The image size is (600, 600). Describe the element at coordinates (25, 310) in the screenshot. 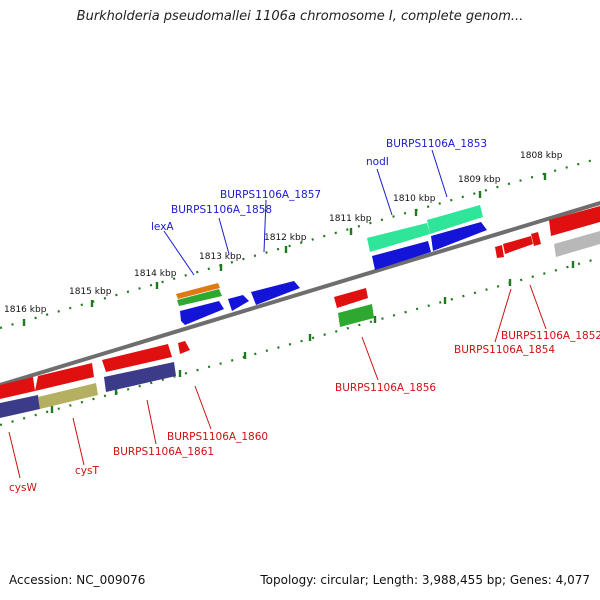

I see `tick-label: 1816 kbp` at that location.